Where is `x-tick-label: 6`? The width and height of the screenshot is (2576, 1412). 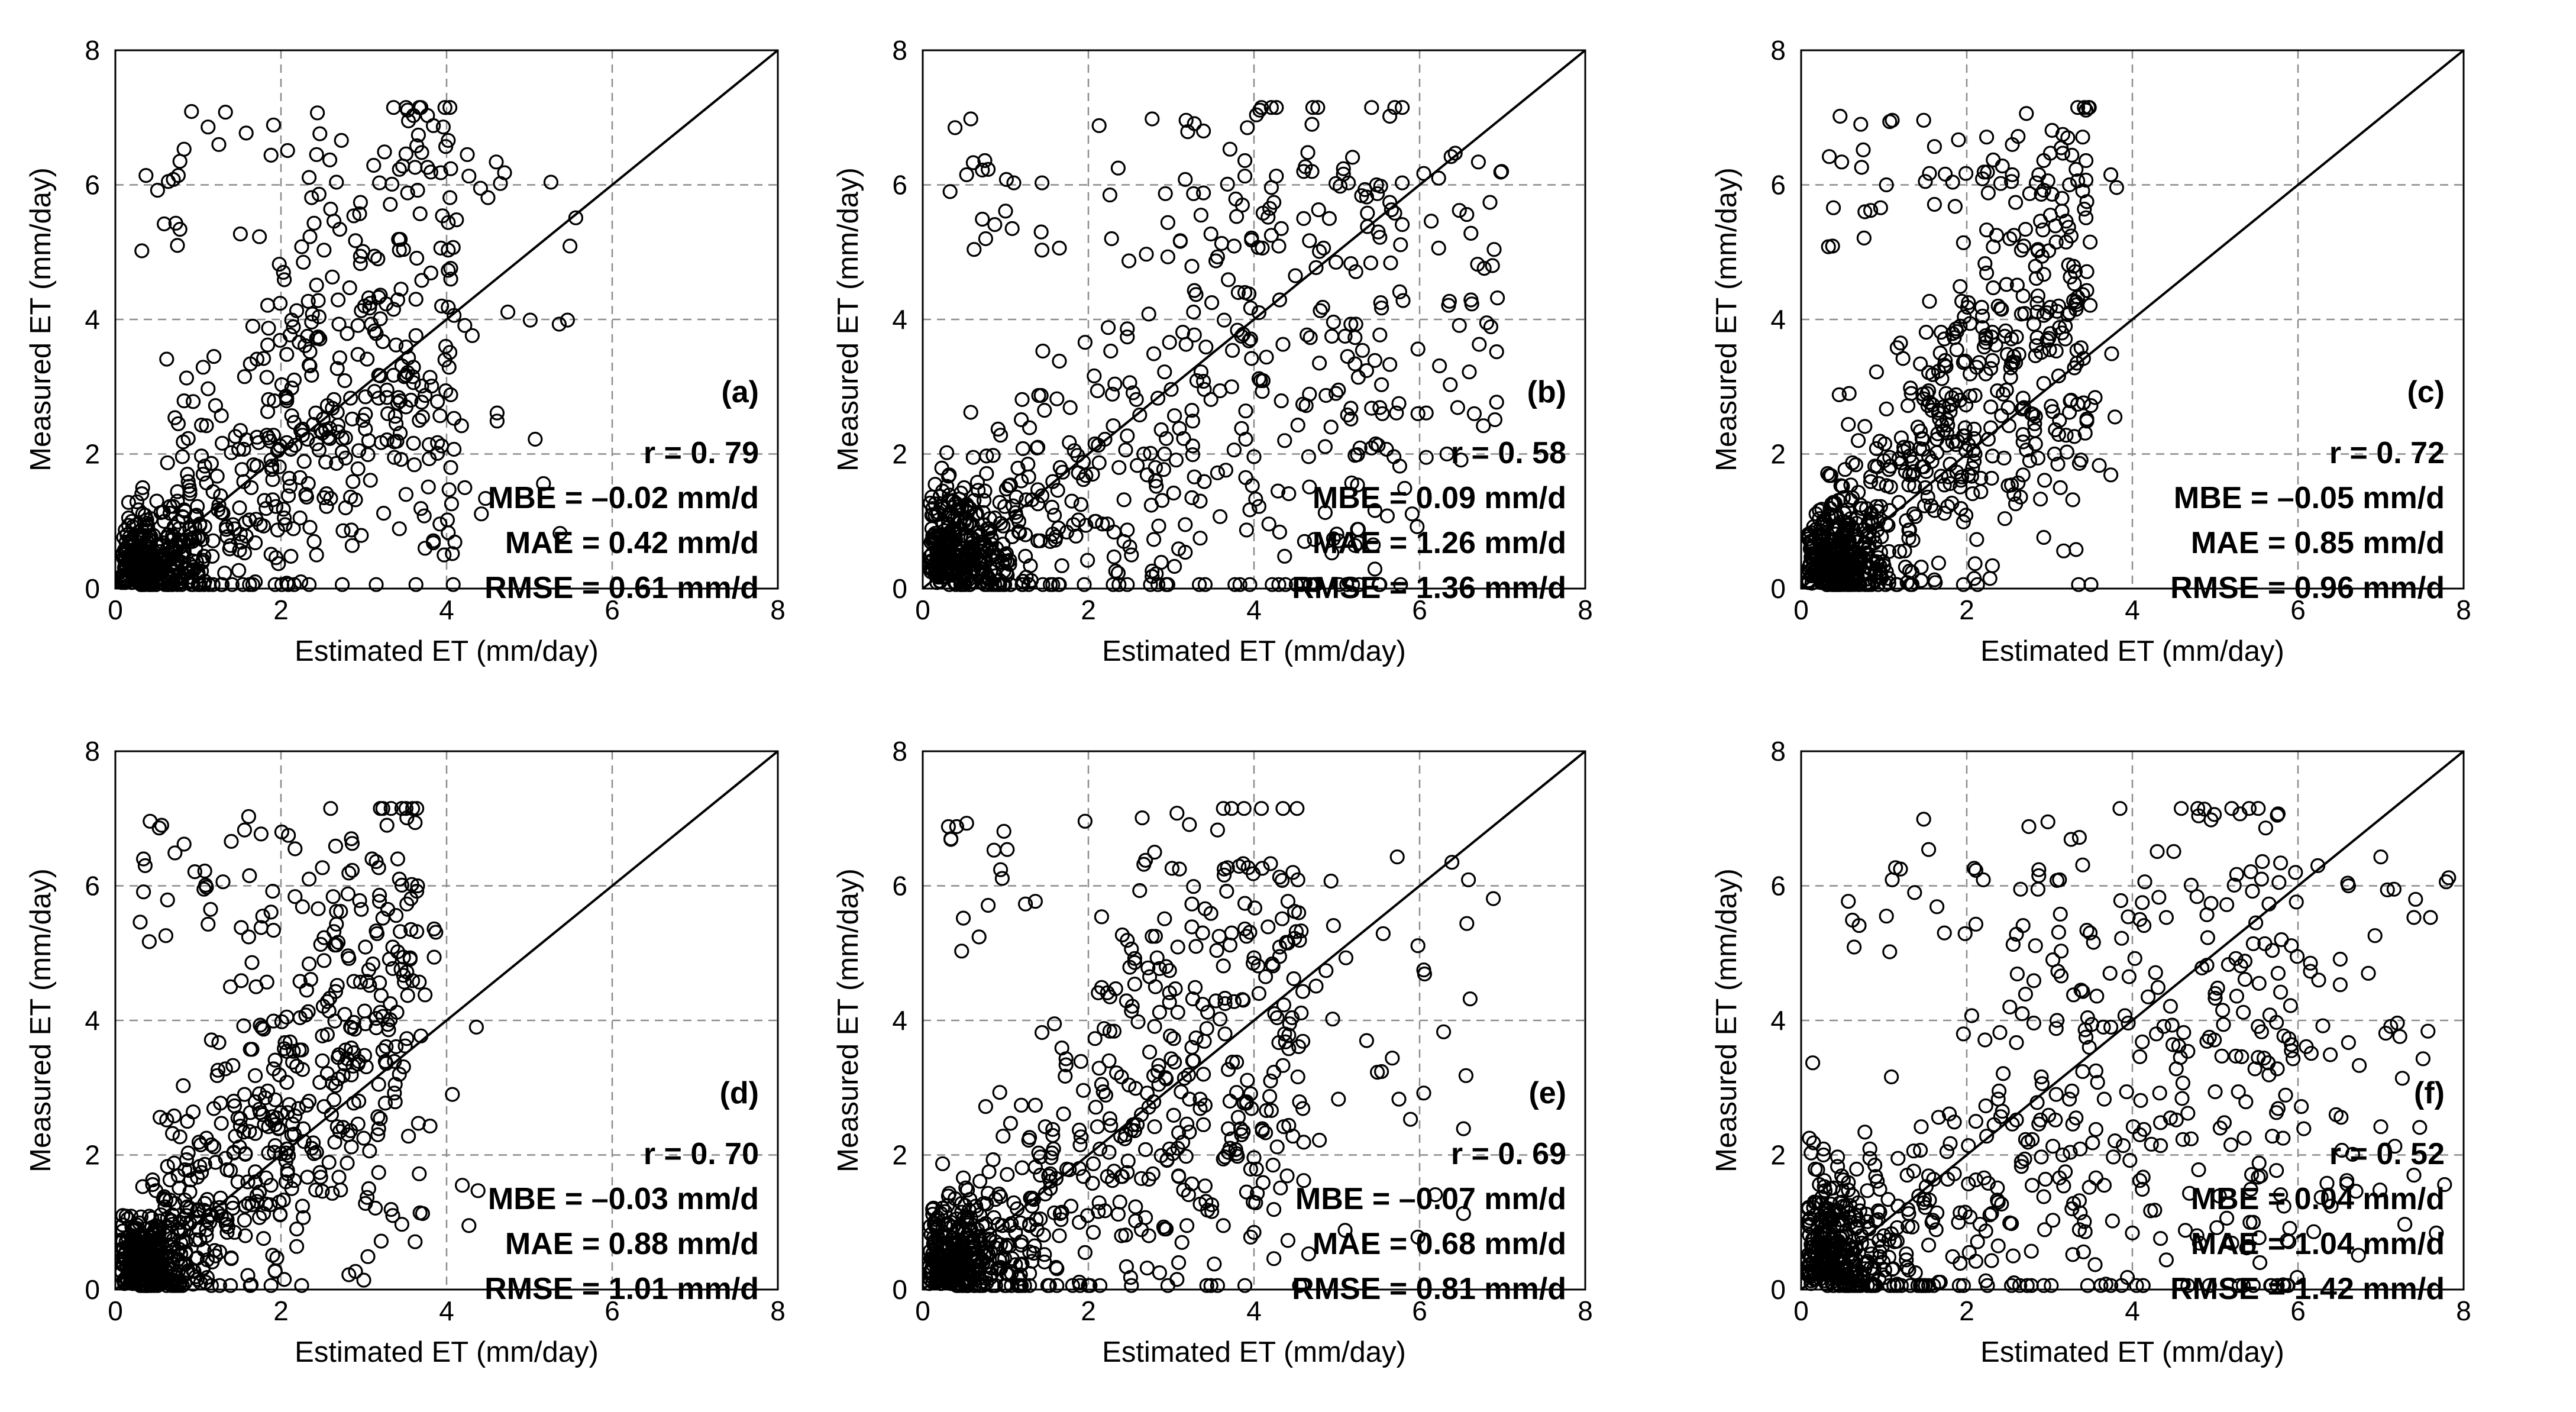
x-tick-label: 6 is located at coordinates (1419, 609).